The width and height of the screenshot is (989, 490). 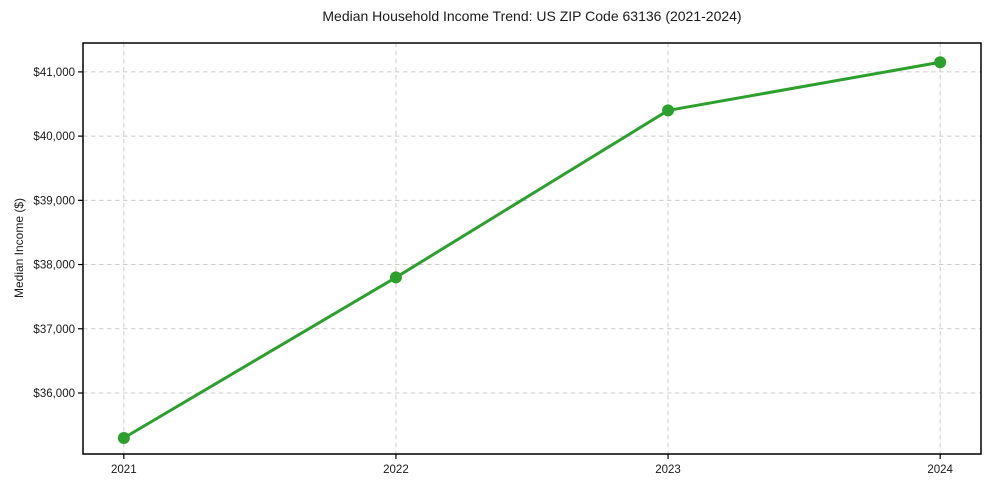 I want to click on data-point-2022, so click(x=395, y=277).